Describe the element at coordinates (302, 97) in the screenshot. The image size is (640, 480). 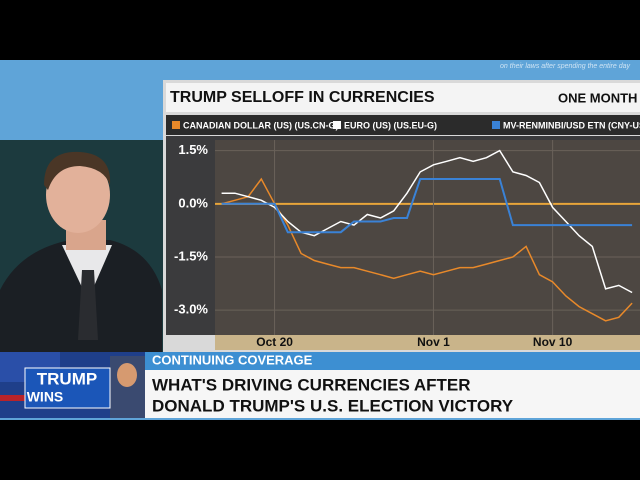
I see `chart-title: TRUMP SELLOFF IN CURRENCIES` at that location.